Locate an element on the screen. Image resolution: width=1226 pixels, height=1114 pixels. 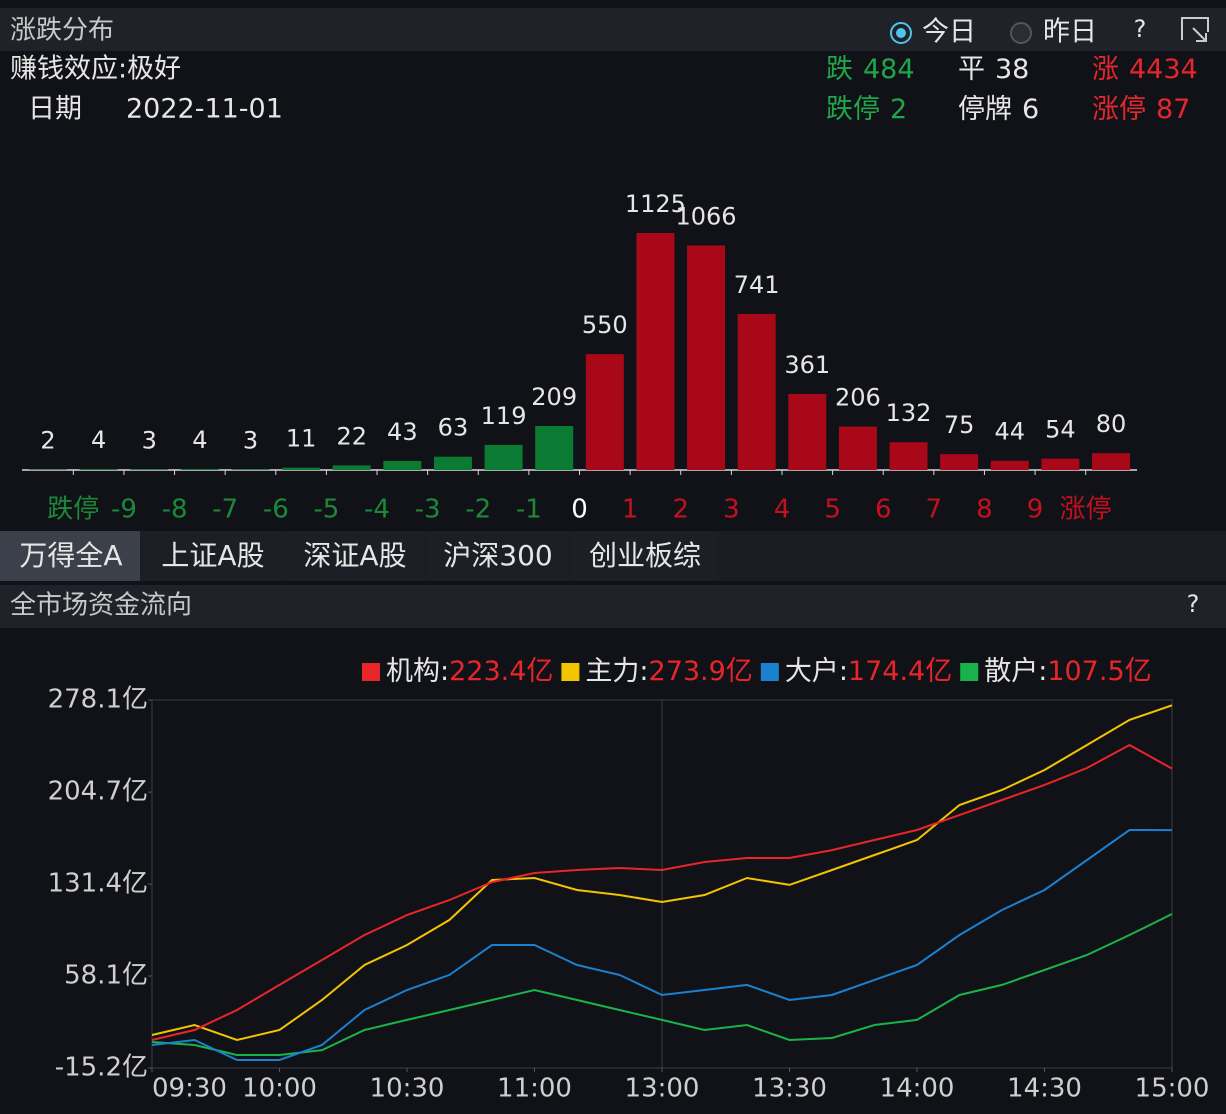
bar-value-label: 44 is located at coordinates (1009, 432).